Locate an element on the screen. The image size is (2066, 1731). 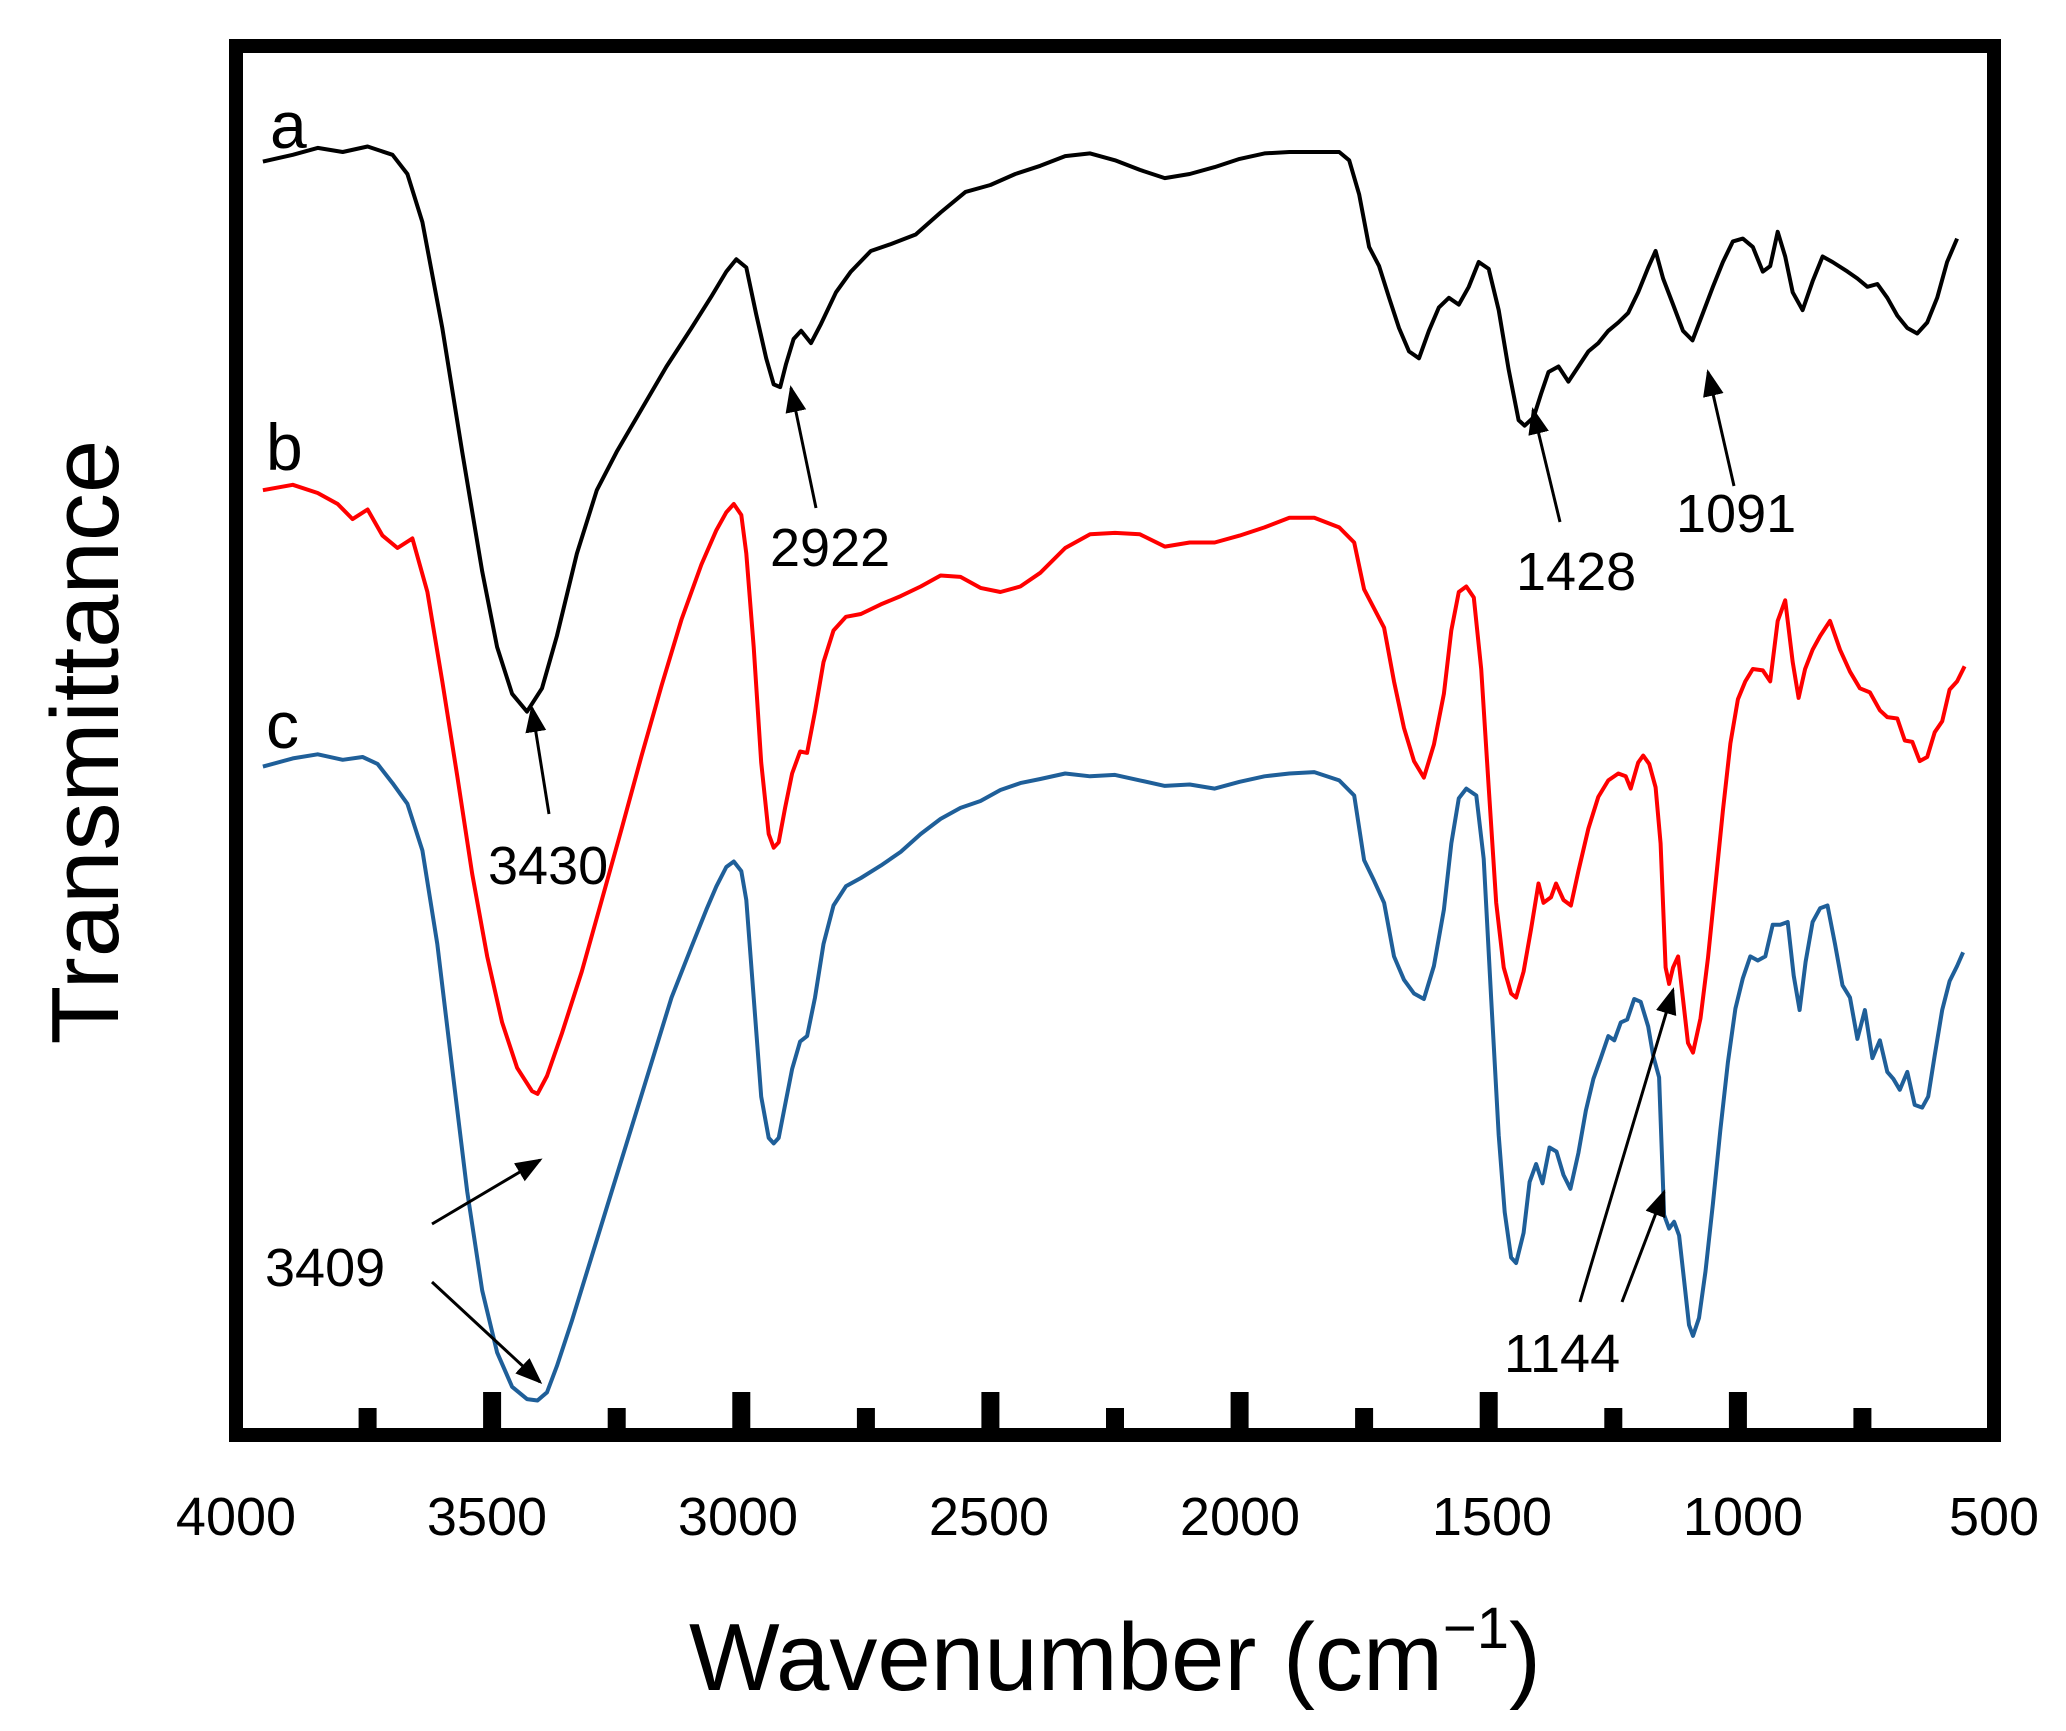
arrow-1144-c is located at coordinates (1643, 1246).